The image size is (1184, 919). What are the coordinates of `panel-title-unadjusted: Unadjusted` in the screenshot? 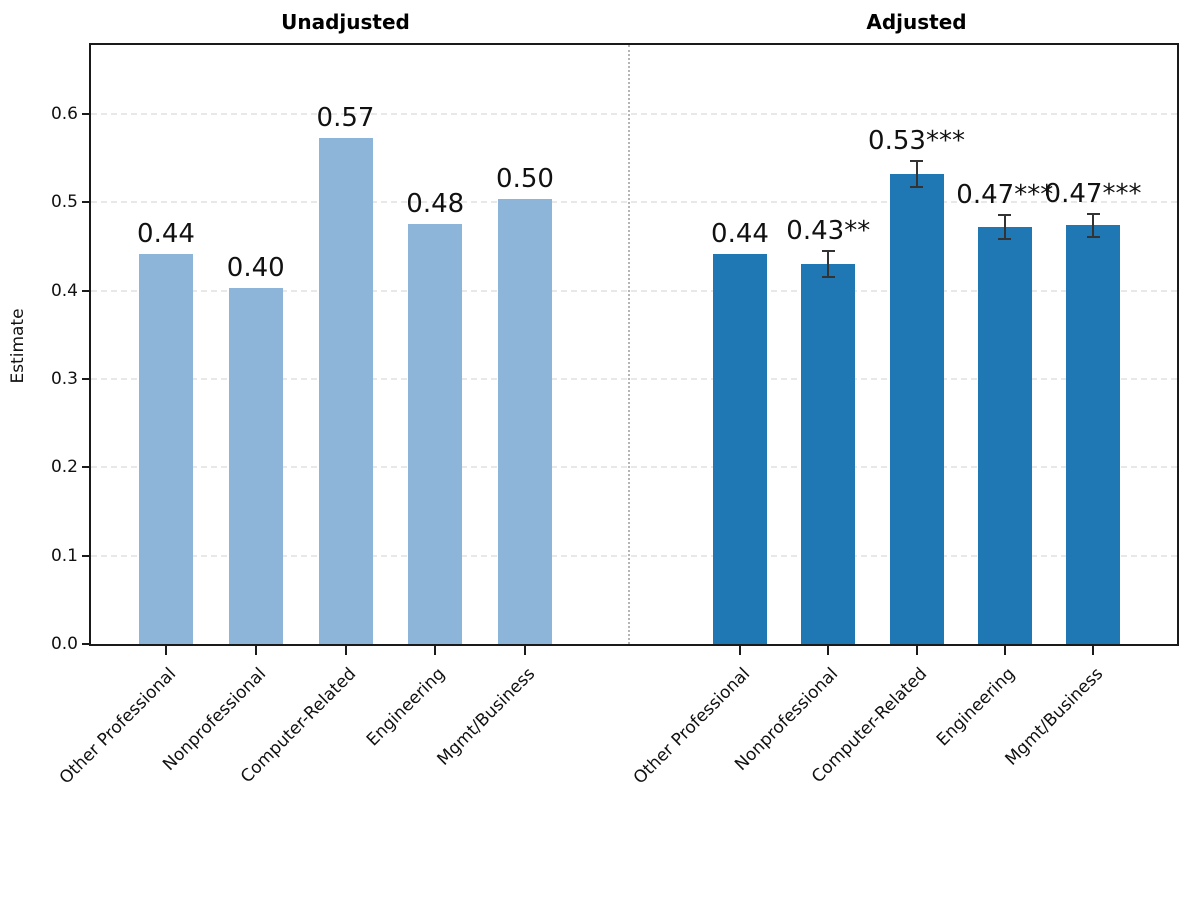 It's located at (345, 22).